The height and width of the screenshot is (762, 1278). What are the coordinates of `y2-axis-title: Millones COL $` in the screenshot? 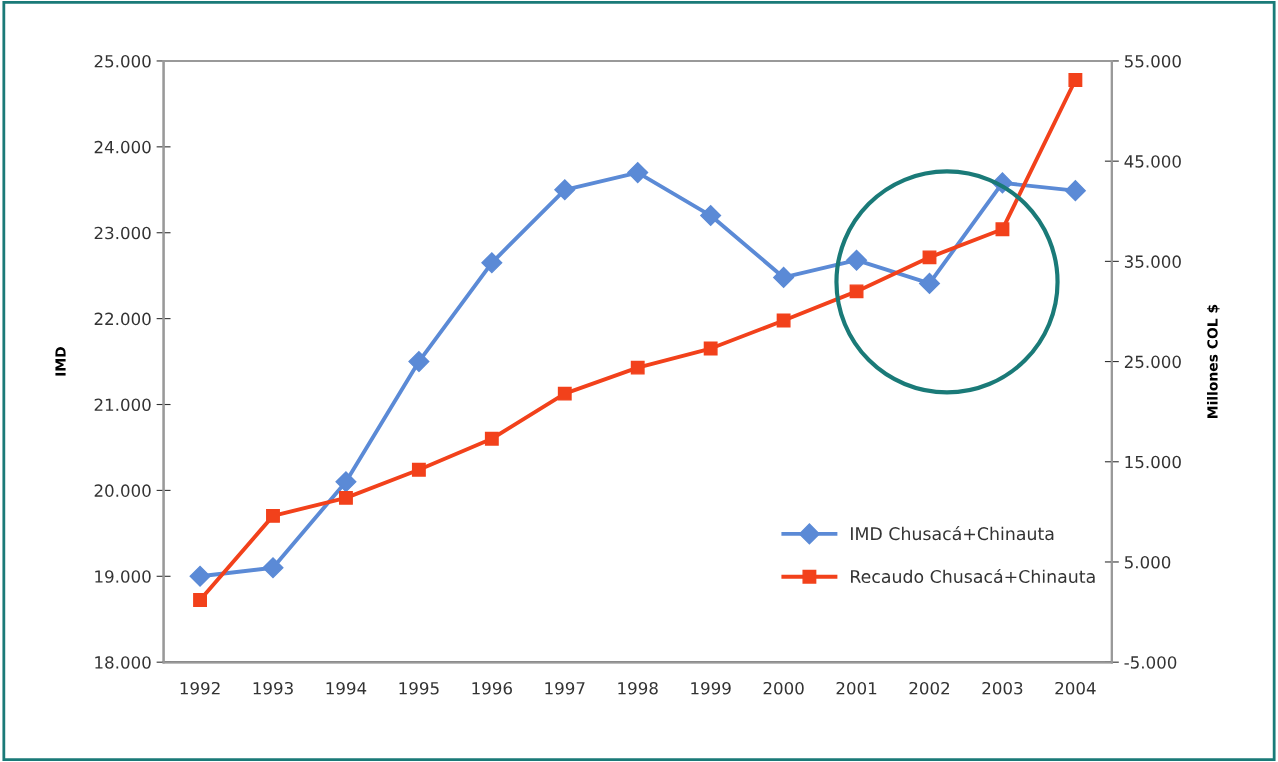 It's located at (1213, 361).